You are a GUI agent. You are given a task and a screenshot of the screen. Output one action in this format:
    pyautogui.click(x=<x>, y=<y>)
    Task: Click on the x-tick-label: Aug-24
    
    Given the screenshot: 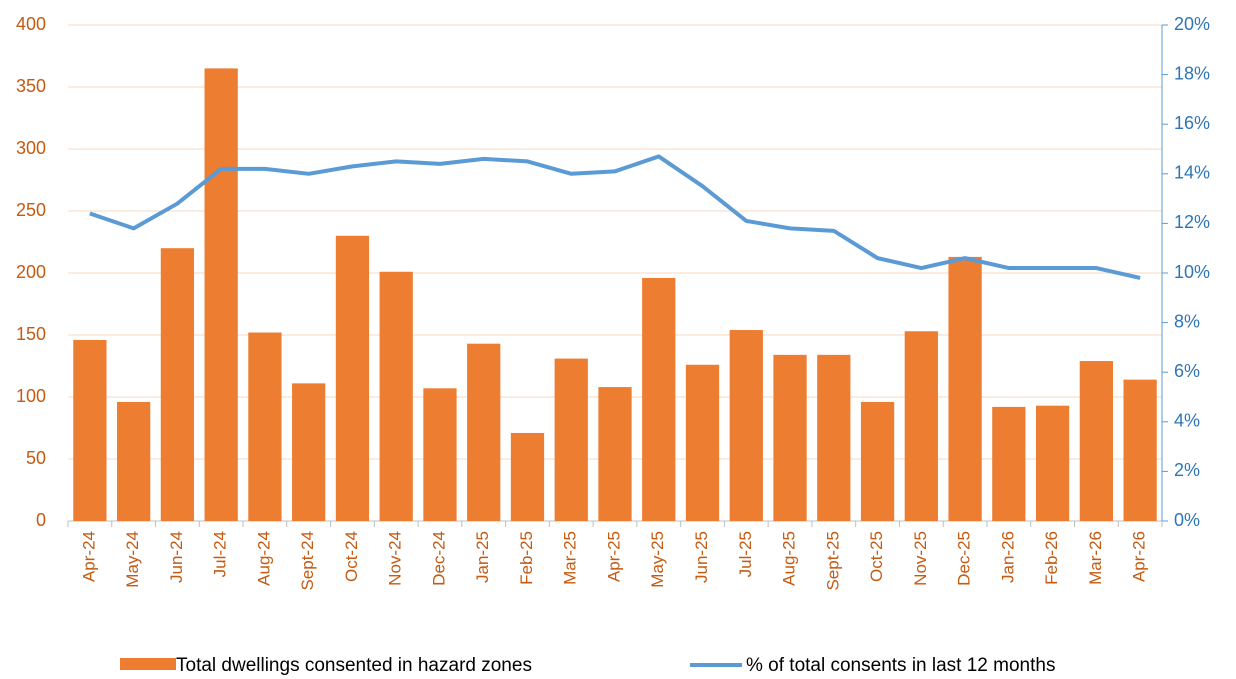 What is the action you would take?
    pyautogui.click(x=263, y=558)
    